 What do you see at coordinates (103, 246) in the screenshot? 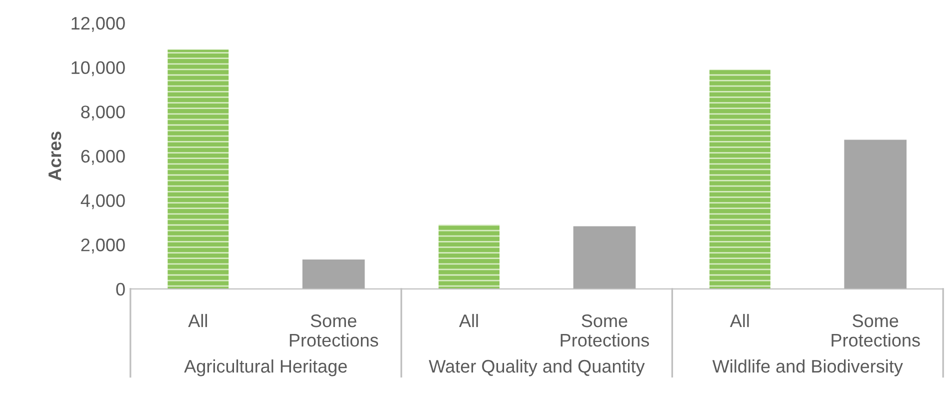
I see `y-tick-label: 2,000` at bounding box center [103, 246].